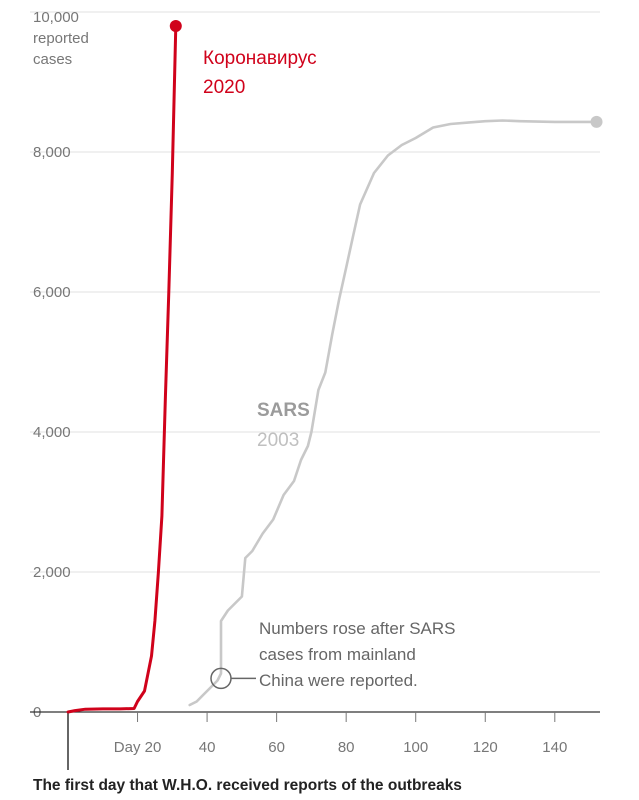 This screenshot has width=639, height=800. What do you see at coordinates (56, 17) in the screenshot?
I see `y-axis-title-line: 10,000` at bounding box center [56, 17].